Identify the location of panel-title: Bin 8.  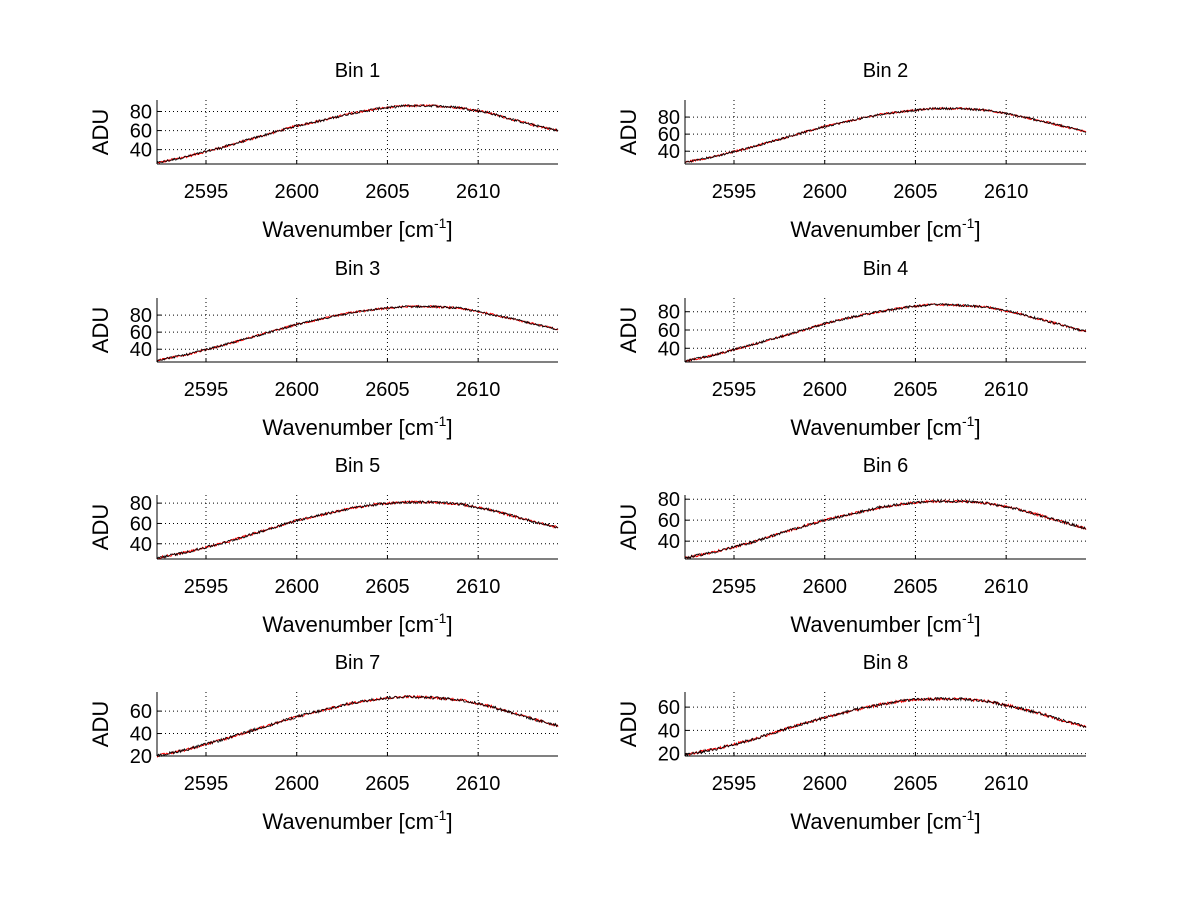
(886, 663).